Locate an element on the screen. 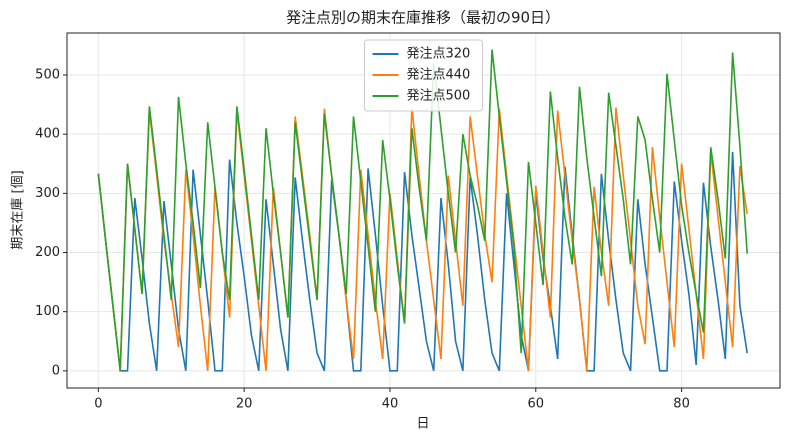  y-tick-label: 0 is located at coordinates (56, 370).